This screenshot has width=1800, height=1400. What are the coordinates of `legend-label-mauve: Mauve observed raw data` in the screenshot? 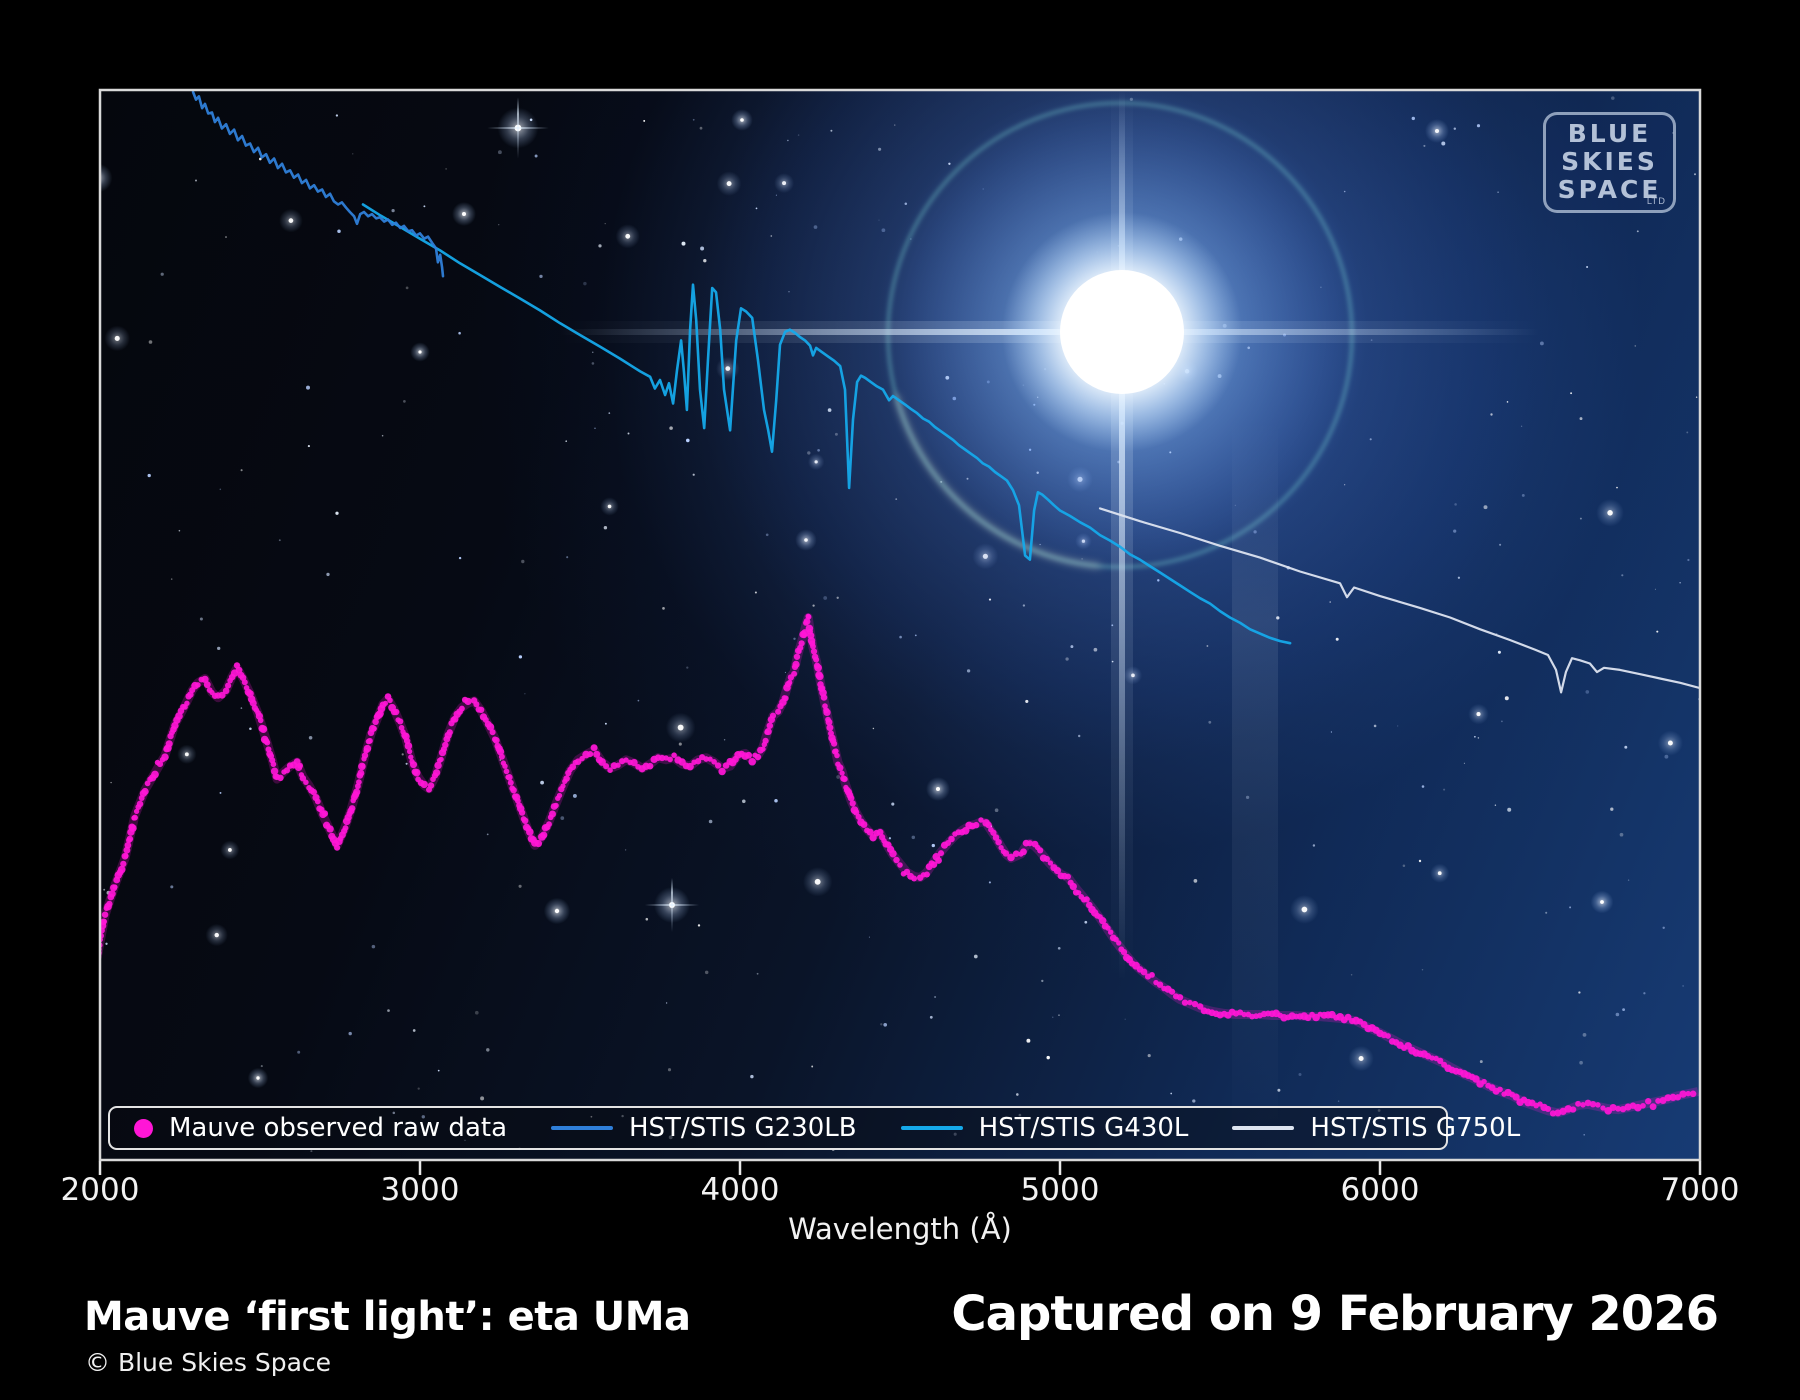 It's located at (338, 1128).